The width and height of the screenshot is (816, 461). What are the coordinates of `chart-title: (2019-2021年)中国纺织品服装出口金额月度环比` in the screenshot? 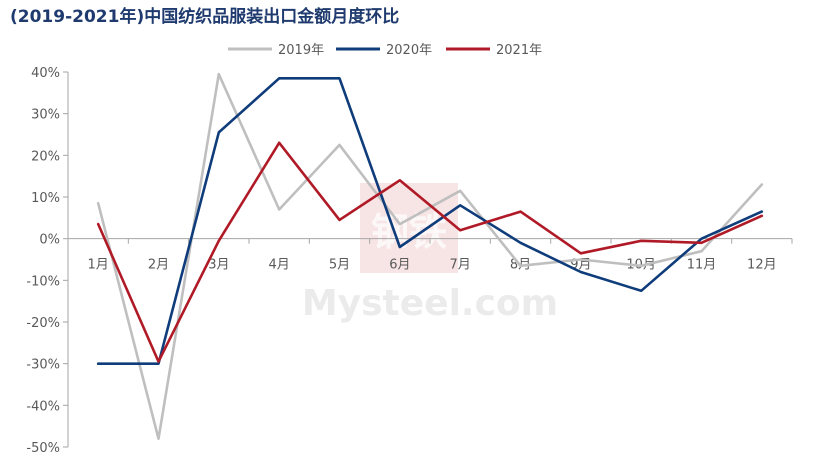 It's located at (205, 17).